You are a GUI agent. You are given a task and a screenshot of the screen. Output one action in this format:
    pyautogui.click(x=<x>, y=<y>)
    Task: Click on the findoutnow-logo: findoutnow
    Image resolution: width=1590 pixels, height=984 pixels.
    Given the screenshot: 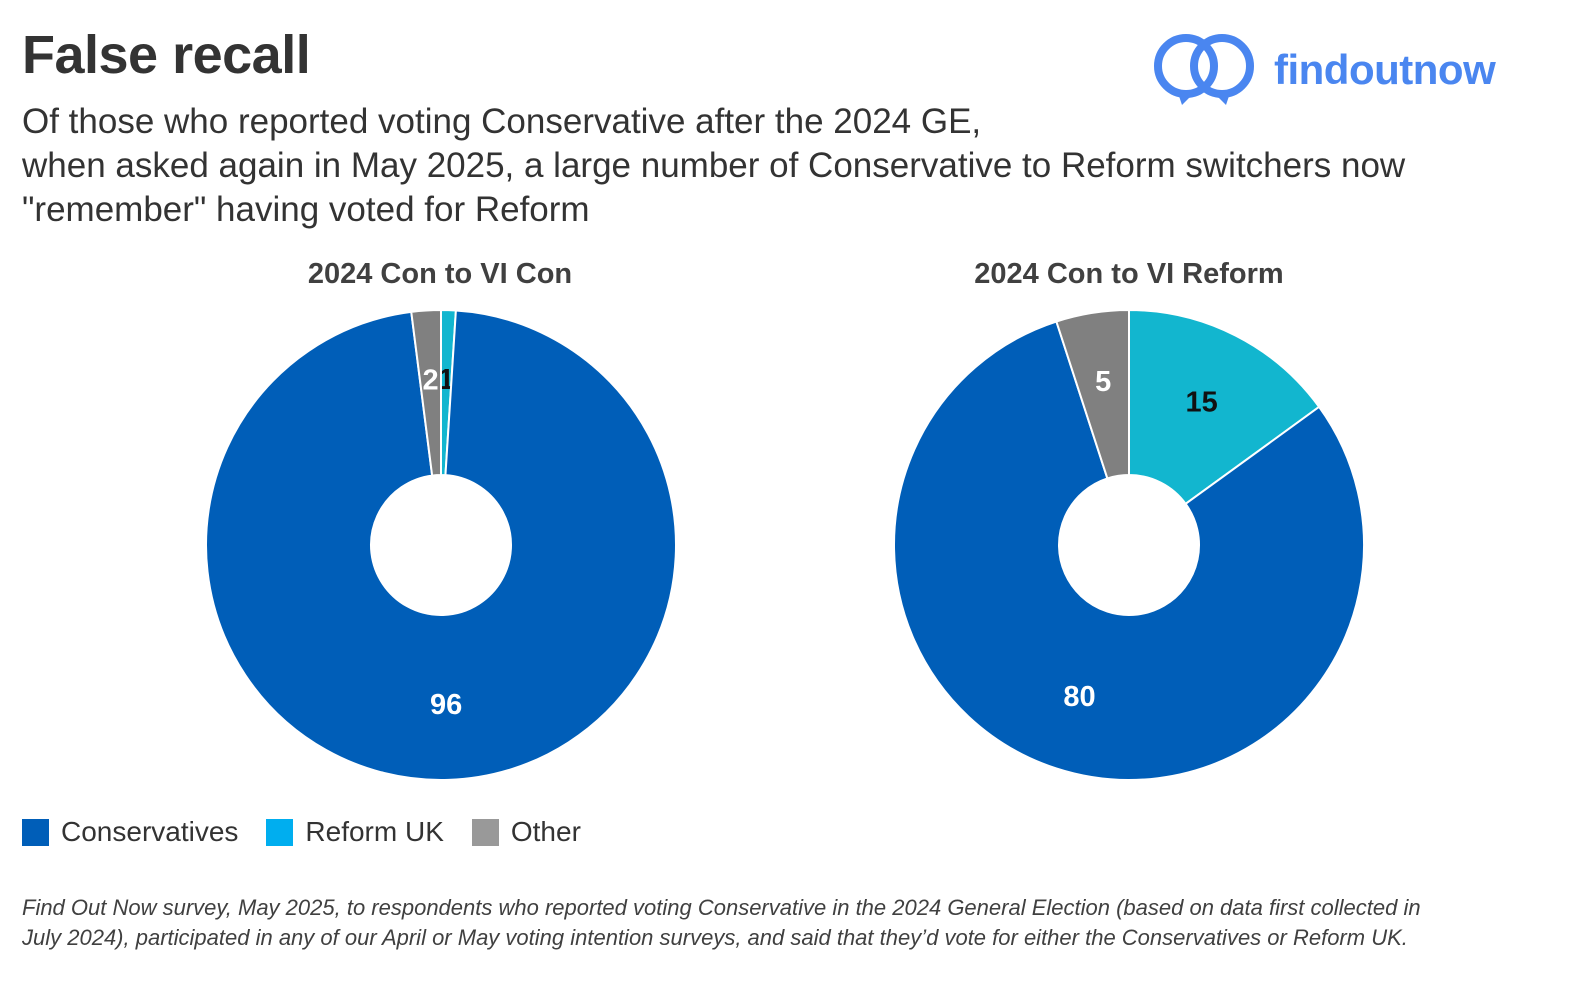 What is the action you would take?
    pyautogui.click(x=1347, y=70)
    